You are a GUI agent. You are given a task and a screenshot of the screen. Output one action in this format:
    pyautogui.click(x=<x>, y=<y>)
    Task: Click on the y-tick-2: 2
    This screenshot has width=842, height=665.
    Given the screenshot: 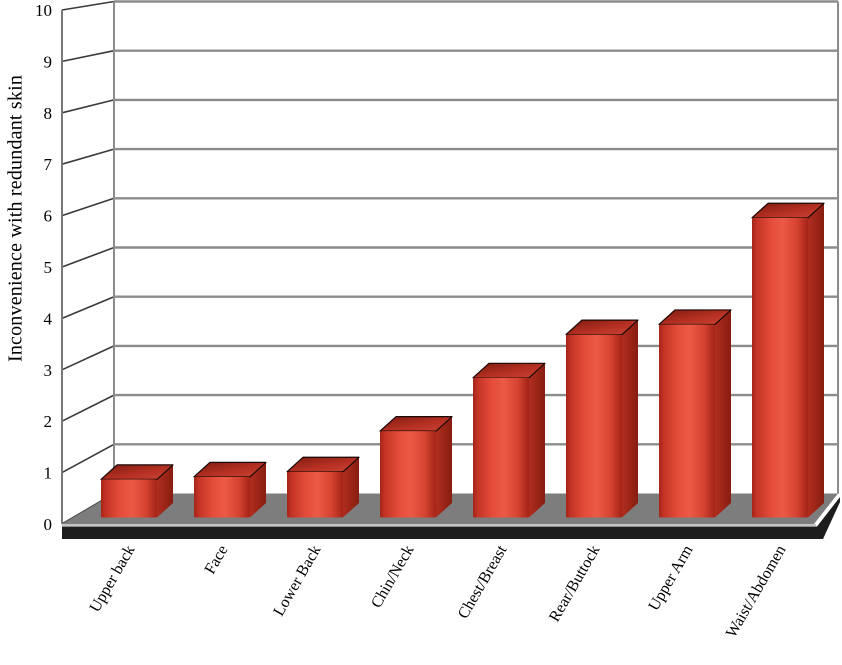 What is the action you would take?
    pyautogui.click(x=48, y=421)
    